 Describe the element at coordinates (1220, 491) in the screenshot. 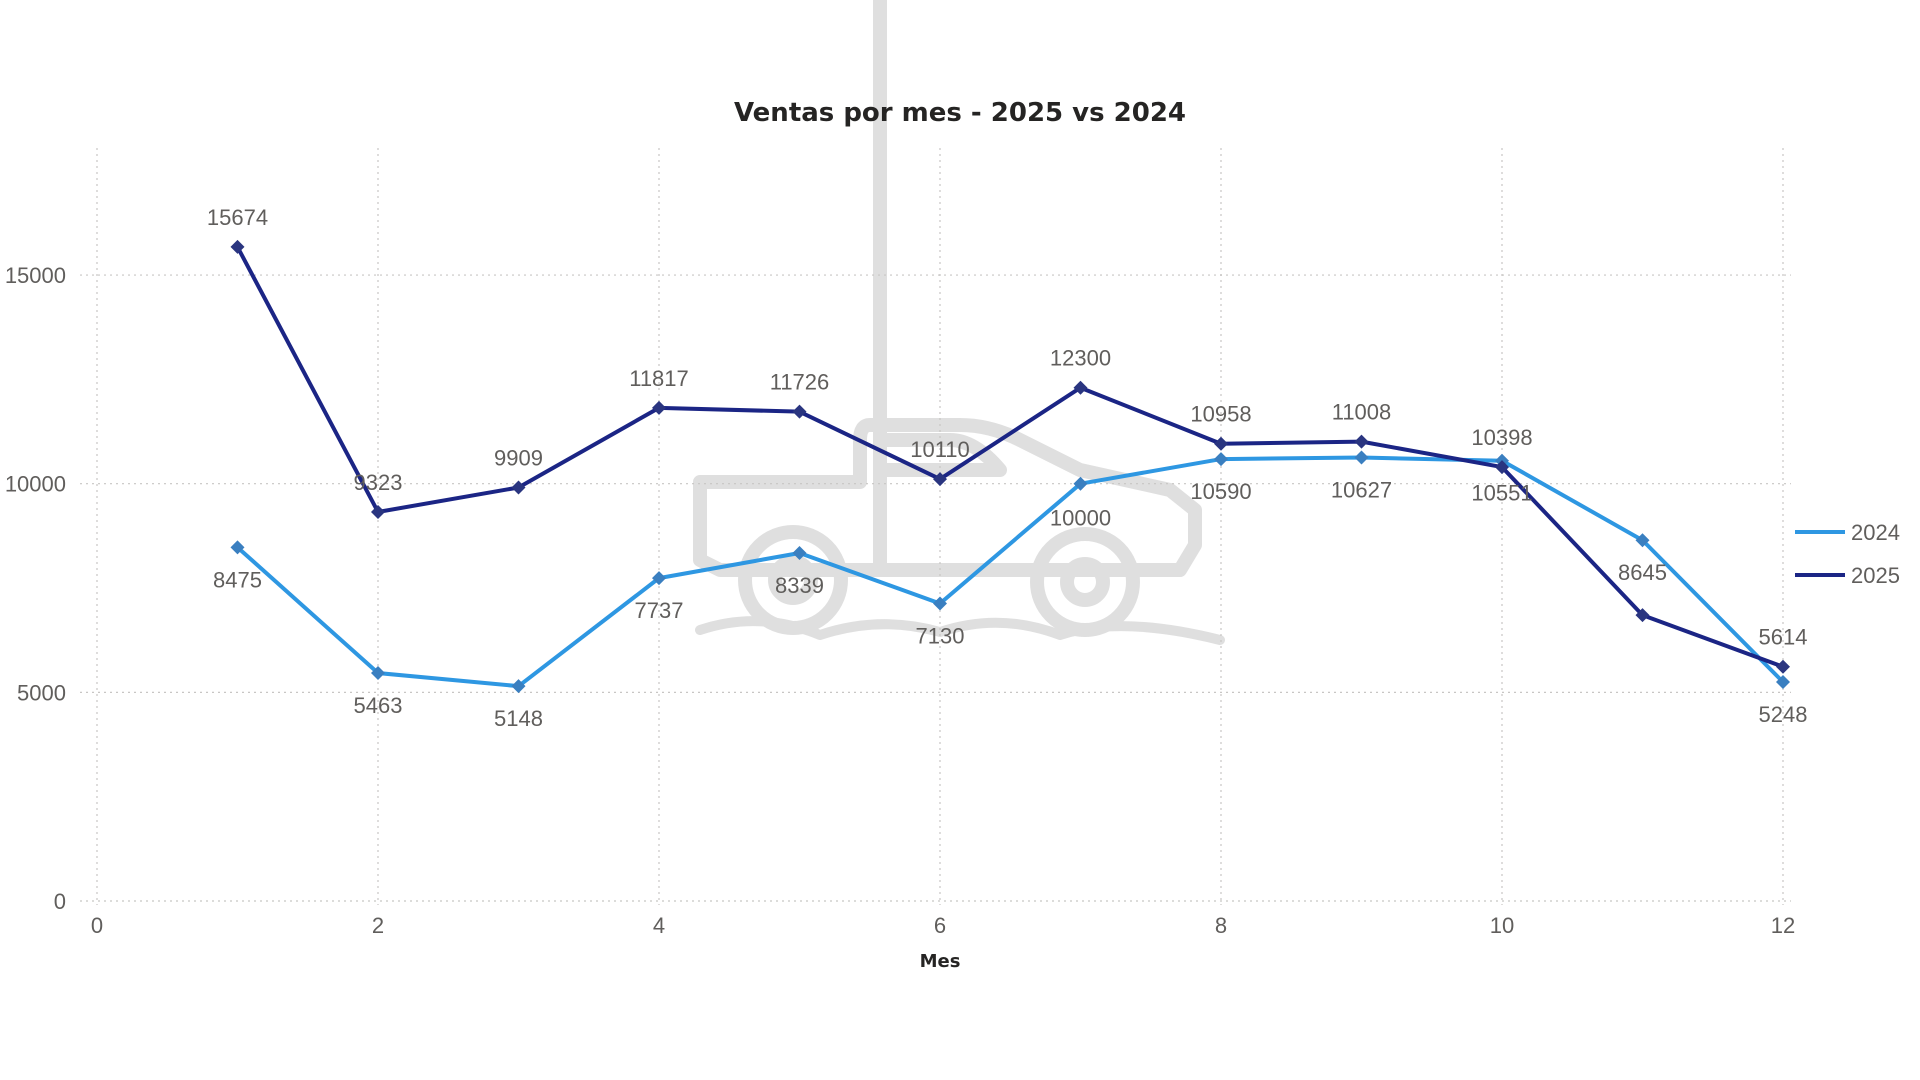

I see `data-label: 10590` at that location.